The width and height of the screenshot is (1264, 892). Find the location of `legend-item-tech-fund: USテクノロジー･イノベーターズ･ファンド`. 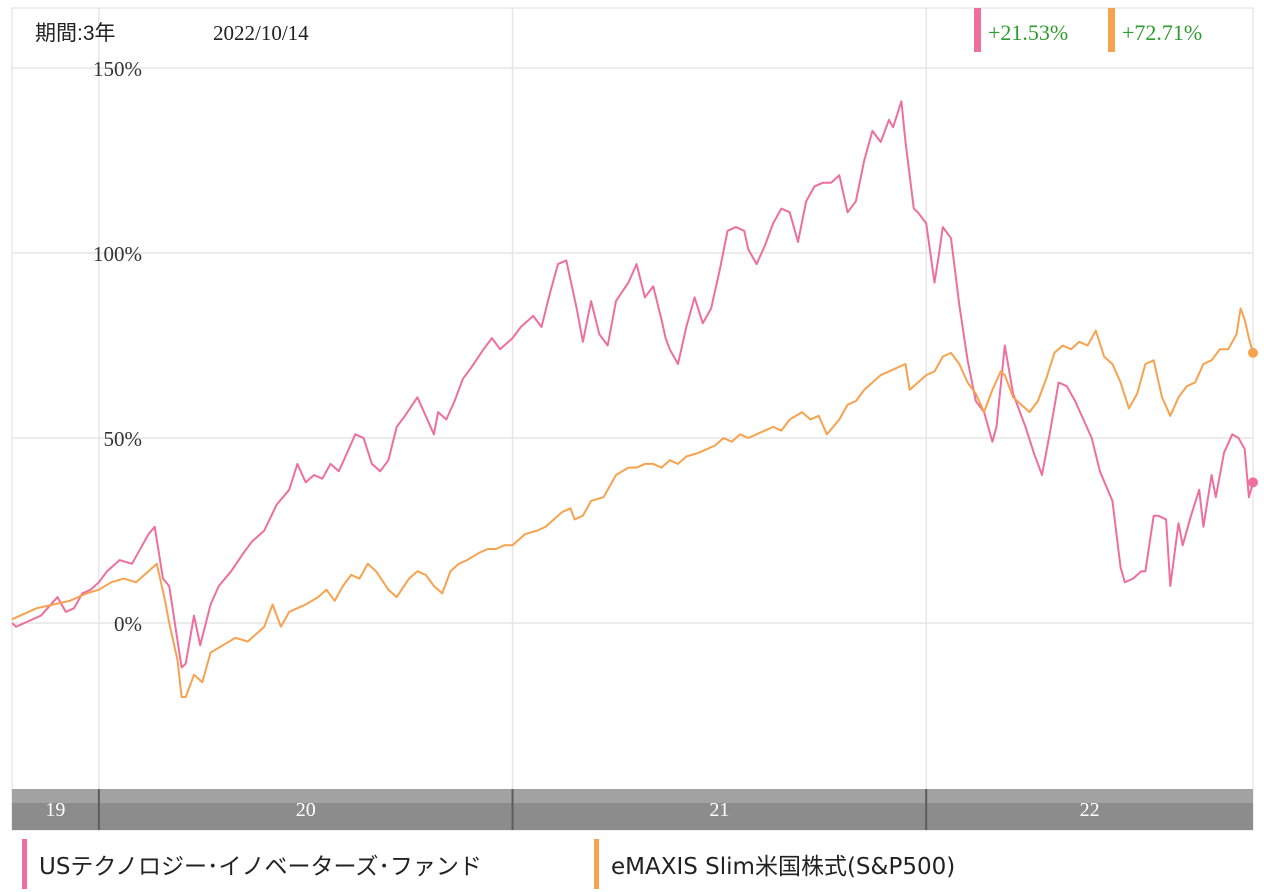

legend-item-tech-fund: USテクノロジー･イノベーターズ･ファンド is located at coordinates (252, 864).